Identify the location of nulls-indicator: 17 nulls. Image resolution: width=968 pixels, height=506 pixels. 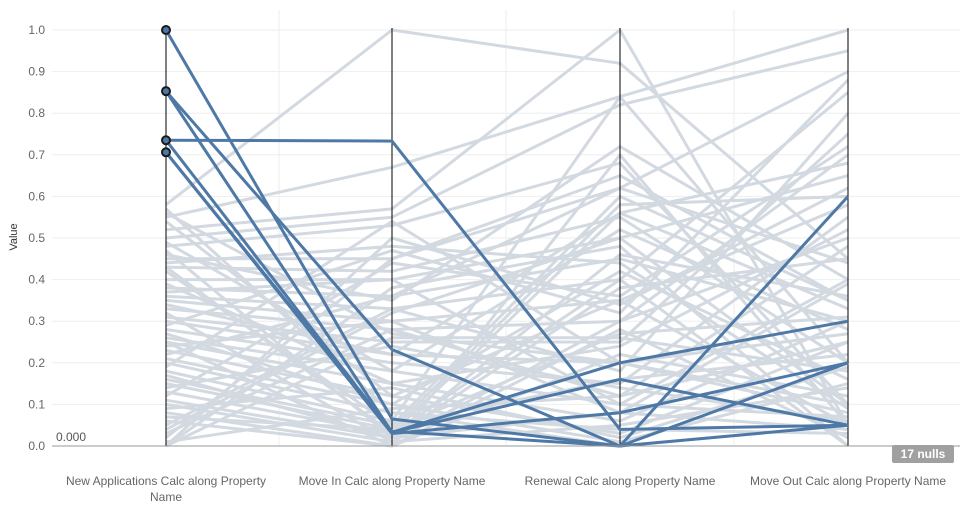
(923, 454).